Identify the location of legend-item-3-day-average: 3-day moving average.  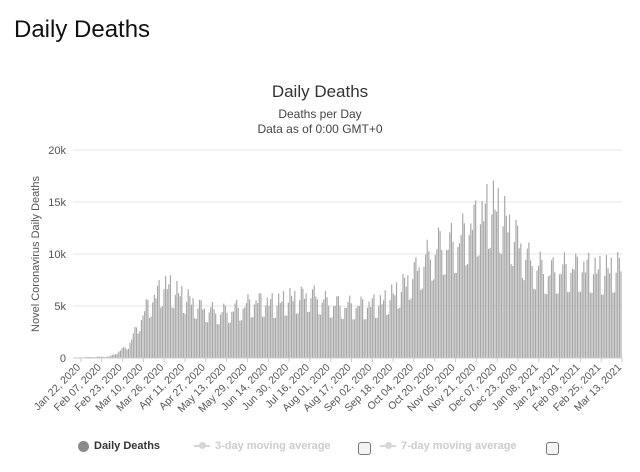
(262, 446).